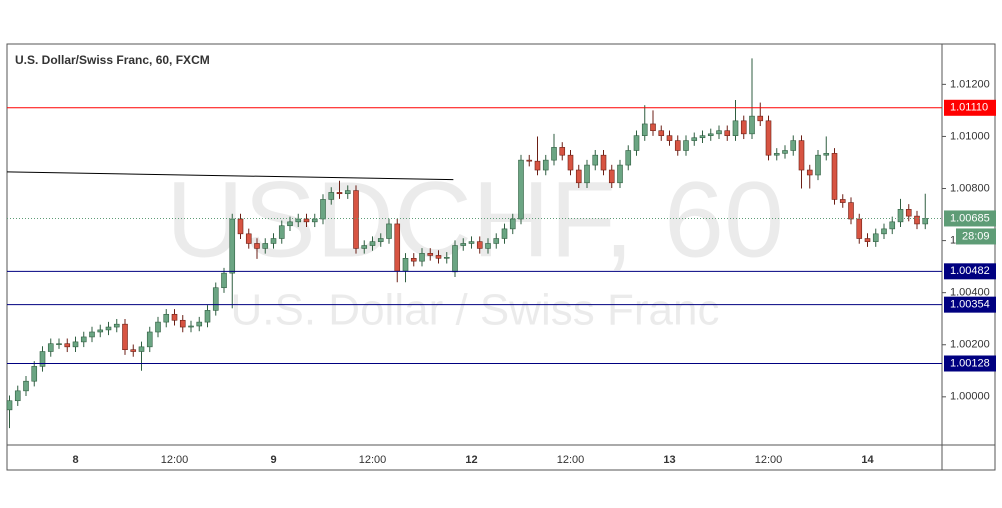  What do you see at coordinates (970, 397) in the screenshot?
I see `y-tick-label: 1.00000` at bounding box center [970, 397].